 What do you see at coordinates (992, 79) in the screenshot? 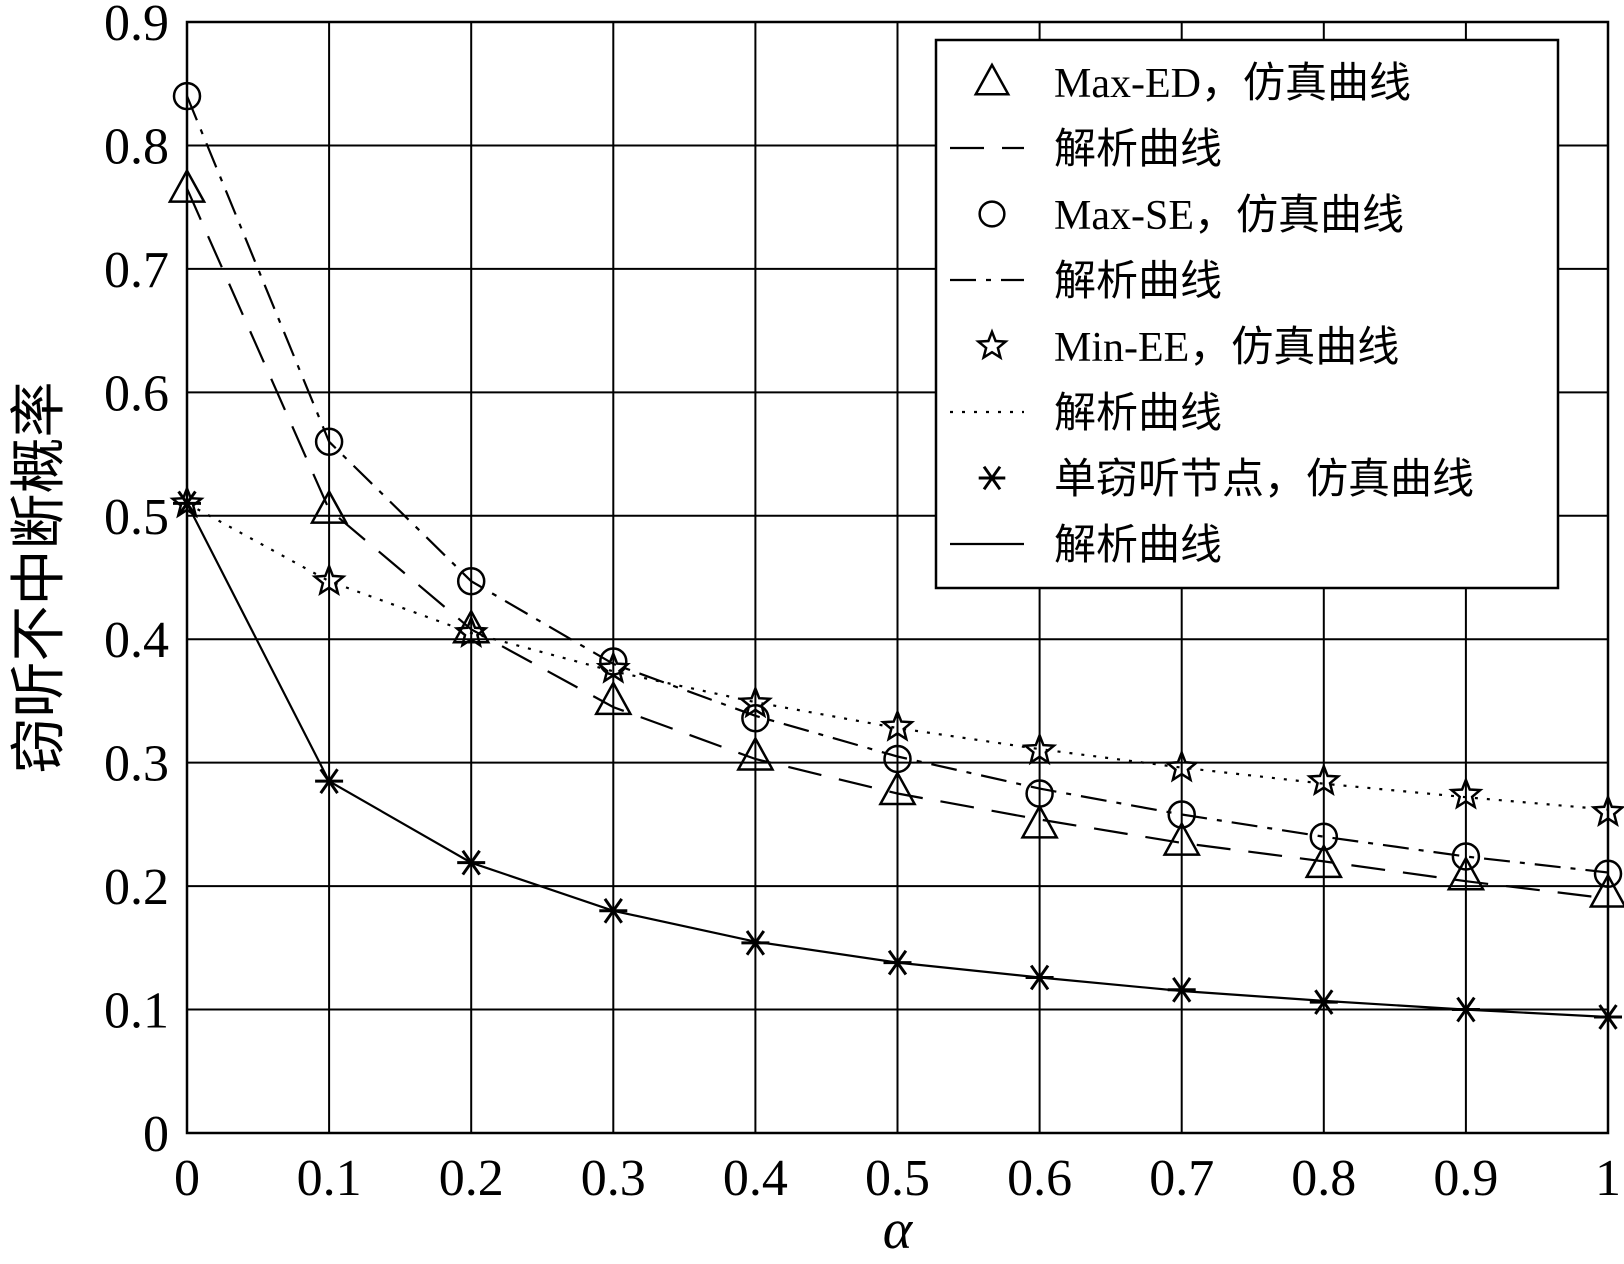
I see `legend-marker-triangle` at bounding box center [992, 79].